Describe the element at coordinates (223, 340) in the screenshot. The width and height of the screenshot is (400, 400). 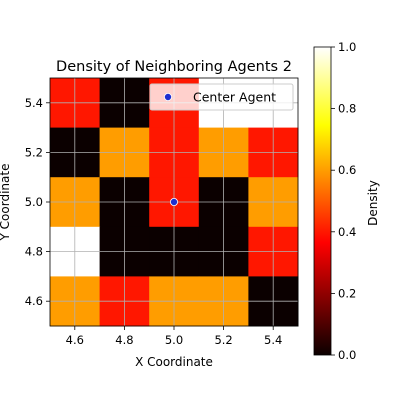
I see `x-tick-label-3: 5.2` at that location.